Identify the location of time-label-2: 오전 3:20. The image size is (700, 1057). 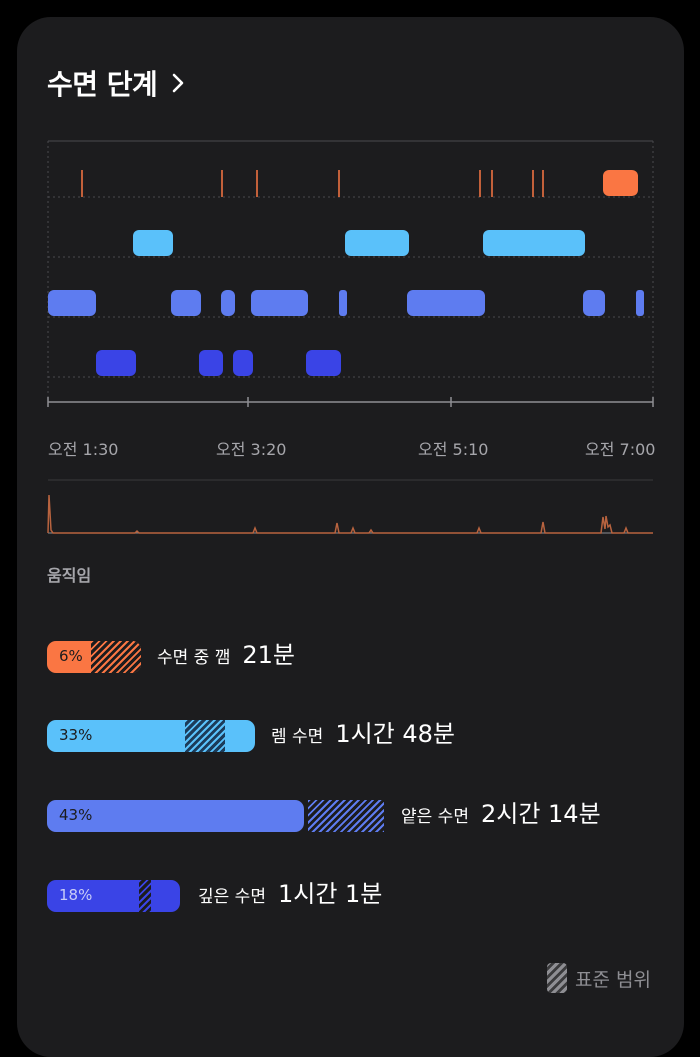
(251, 449).